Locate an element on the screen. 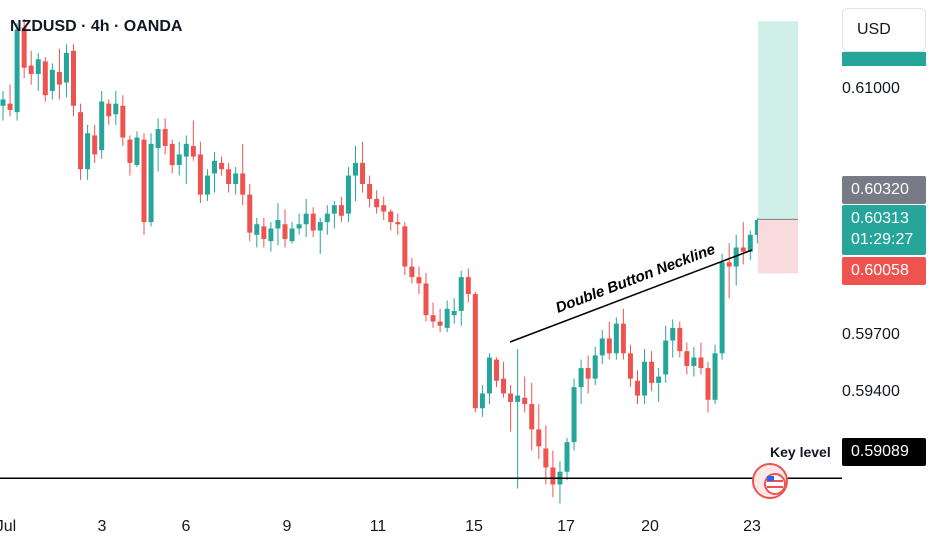 Image resolution: width=932 pixels, height=550 pixels. stop-zone is located at coordinates (778, 246).